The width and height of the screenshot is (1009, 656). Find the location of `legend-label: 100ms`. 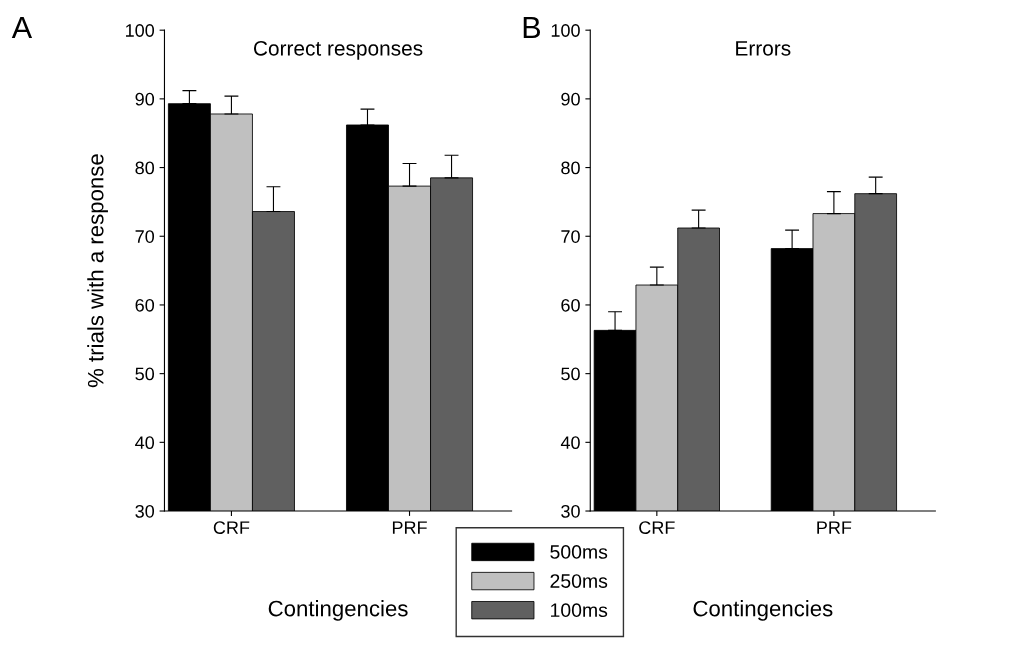

legend-label: 100ms is located at coordinates (579, 610).